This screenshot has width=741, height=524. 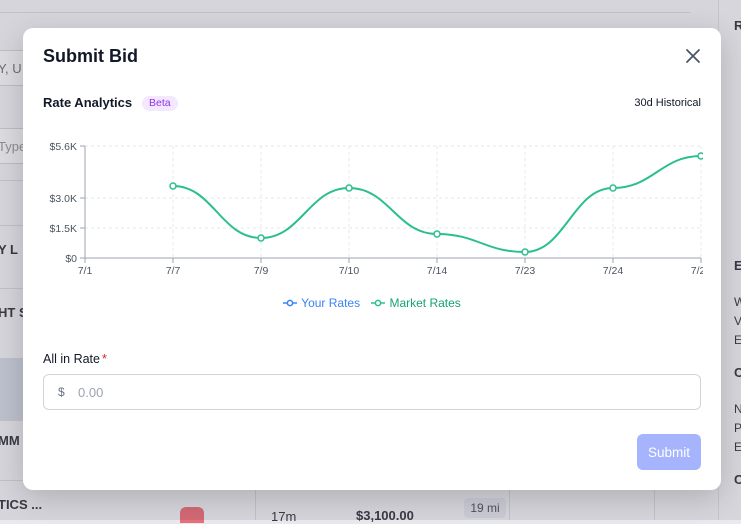 What do you see at coordinates (88, 102) in the screenshot?
I see `rate-analytics-title: Rate Analytics` at bounding box center [88, 102].